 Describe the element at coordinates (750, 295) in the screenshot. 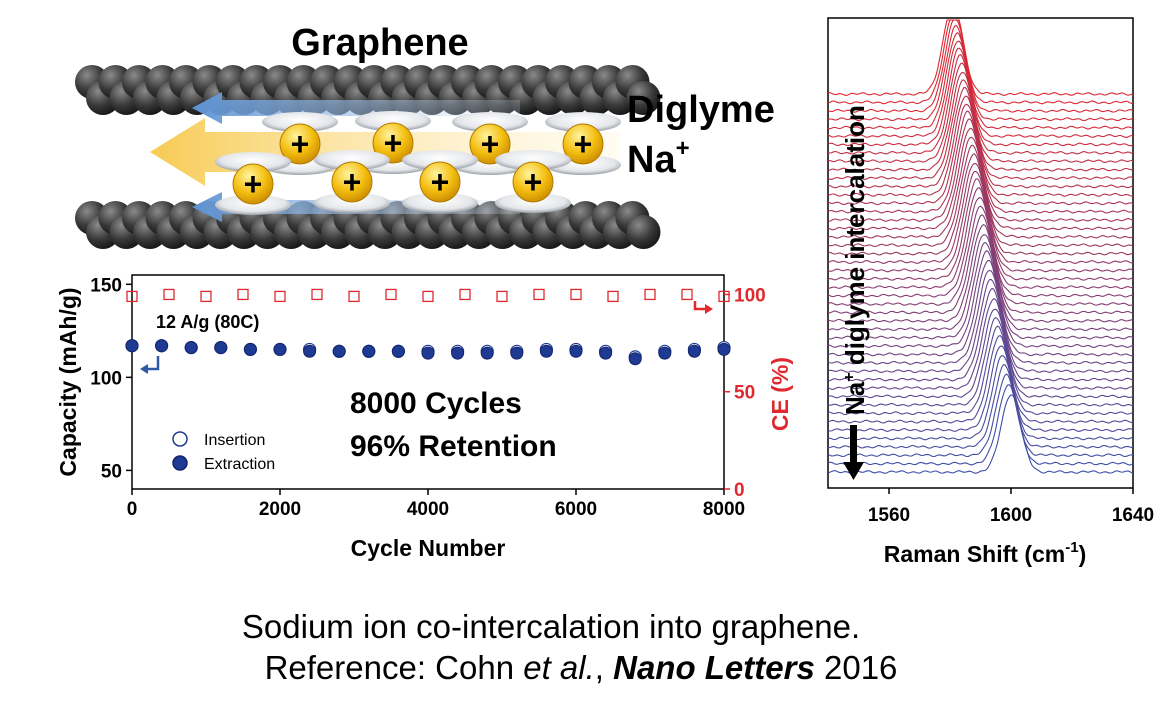

I see `cycling-y2-tick-label: 100` at that location.